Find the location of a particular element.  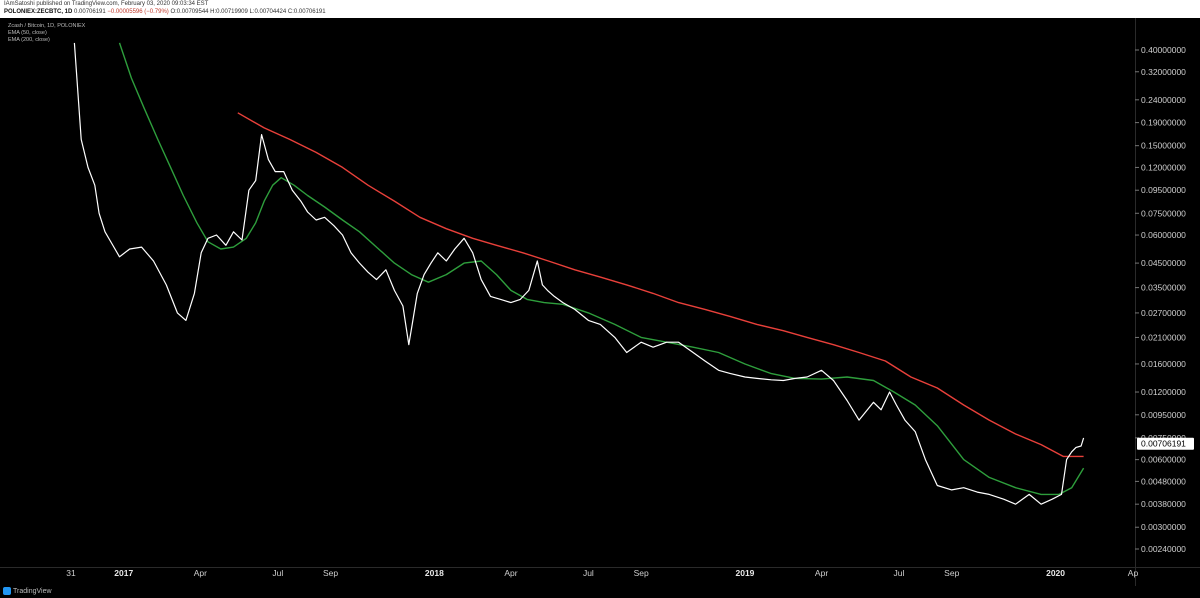

legend-ema50: EMA (50, close) is located at coordinates (27, 33).